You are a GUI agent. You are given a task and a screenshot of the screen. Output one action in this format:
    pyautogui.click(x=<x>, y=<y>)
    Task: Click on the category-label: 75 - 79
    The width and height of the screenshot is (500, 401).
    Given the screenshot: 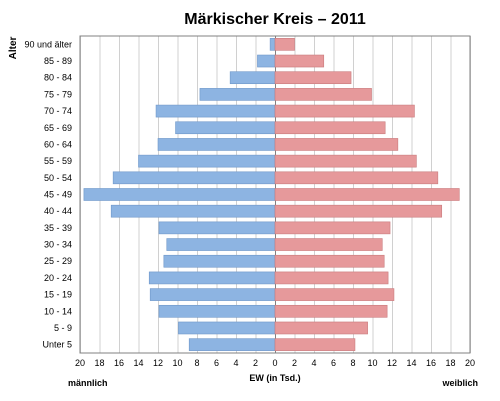 What is the action you would take?
    pyautogui.click(x=58, y=94)
    